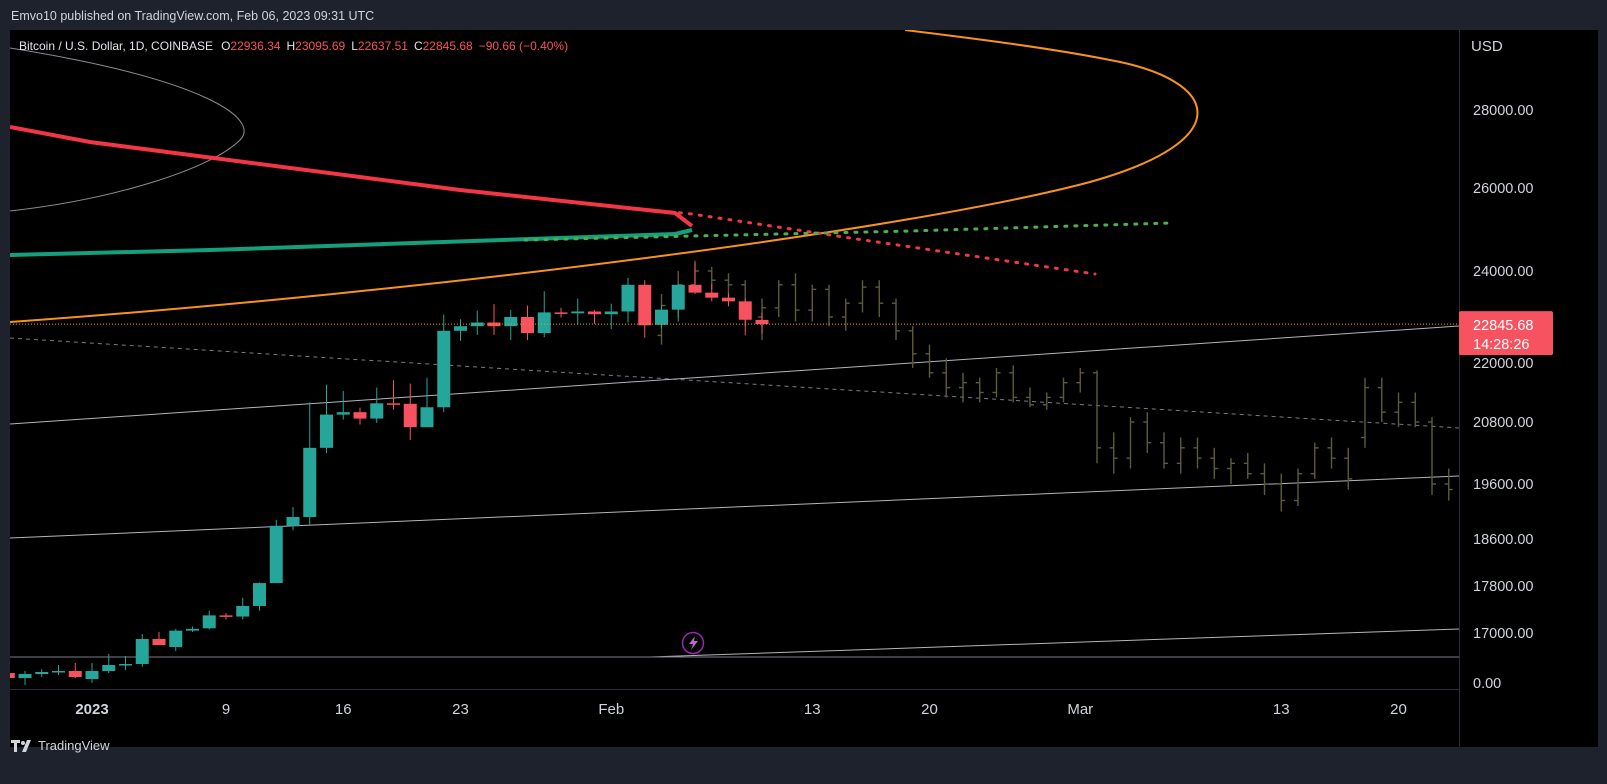 This screenshot has width=1607, height=784. I want to click on grey-ellipse-arc, so click(127, 129).